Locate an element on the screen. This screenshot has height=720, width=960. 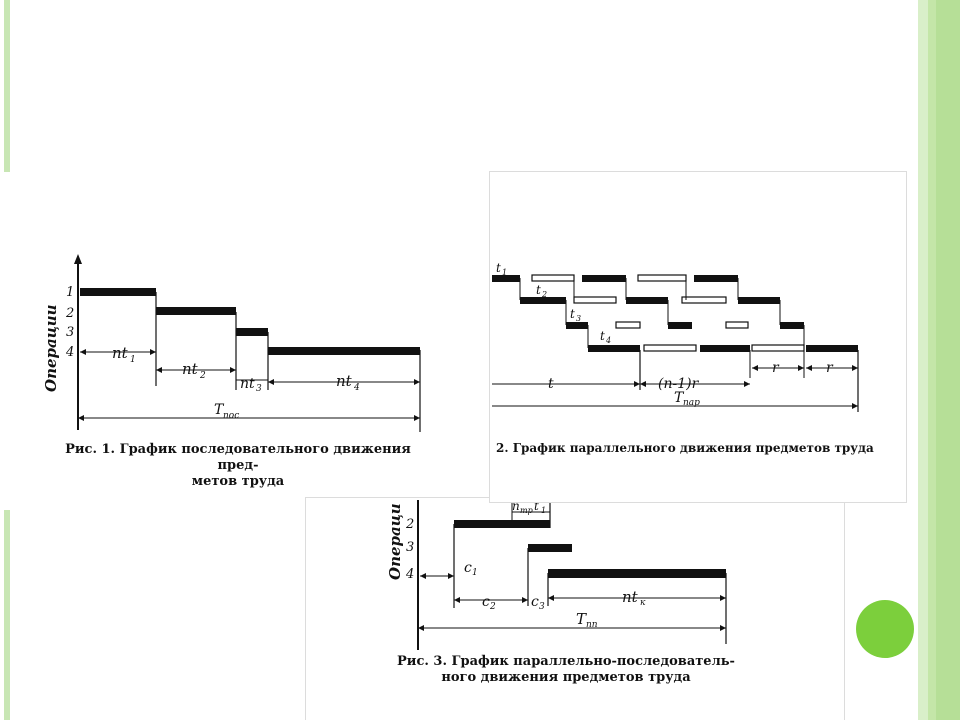
fig3-label-total: T is located at coordinates (581, 619).